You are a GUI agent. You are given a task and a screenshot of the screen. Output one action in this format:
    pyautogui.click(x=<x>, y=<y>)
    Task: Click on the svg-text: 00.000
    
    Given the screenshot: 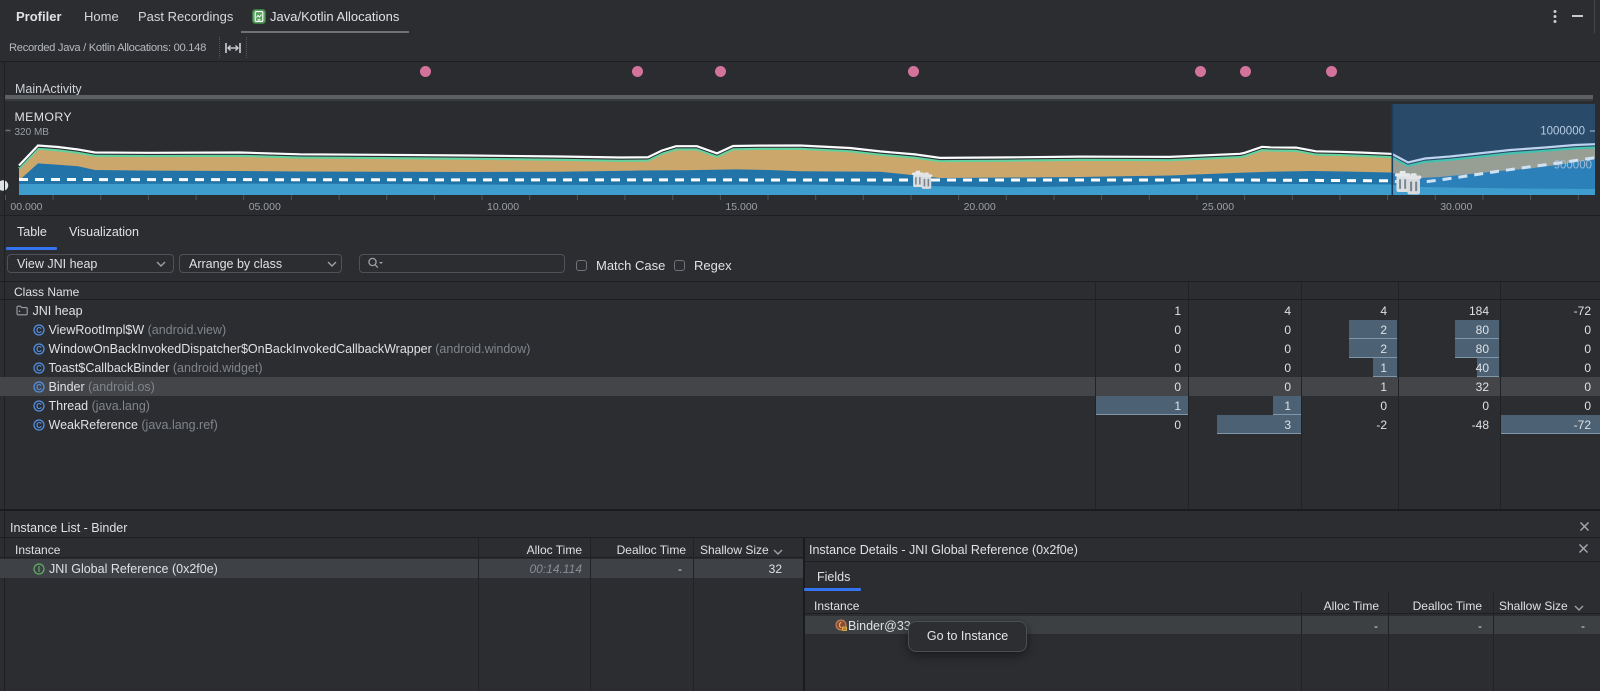 What is the action you would take?
    pyautogui.click(x=26, y=207)
    